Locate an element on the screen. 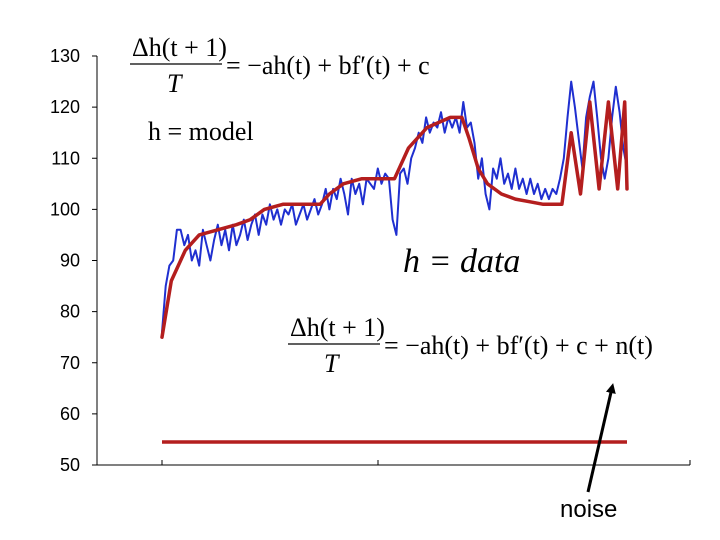 Image resolution: width=720 pixels, height=540 pixels. y-tick-label: 100 is located at coordinates (65, 209).